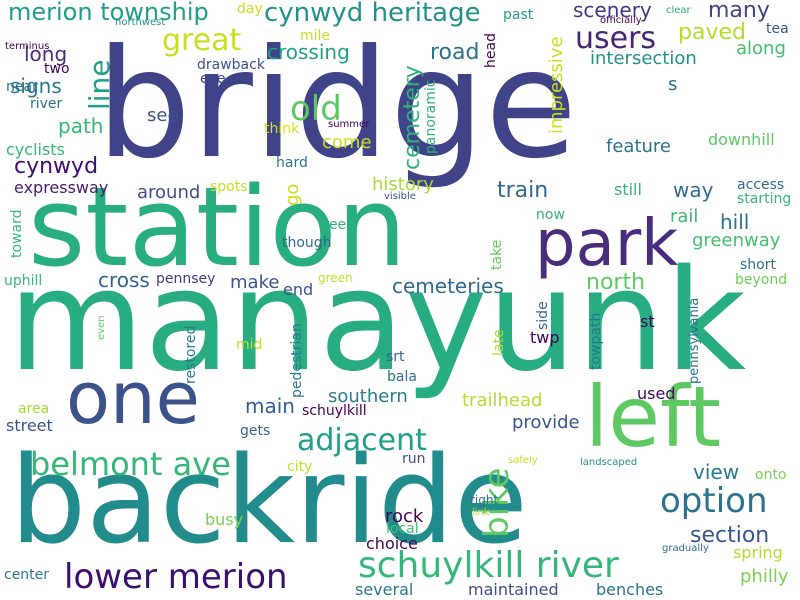 Image resolution: width=800 pixels, height=600 pixels. What do you see at coordinates (484, 500) in the screenshot?
I see `word-right: right` at bounding box center [484, 500].